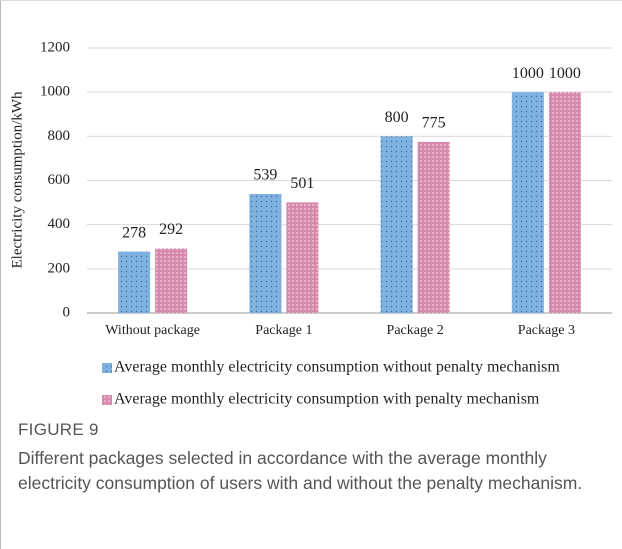 The width and height of the screenshot is (622, 549). What do you see at coordinates (67, 312) in the screenshot?
I see `y-tick-label: 0` at bounding box center [67, 312].